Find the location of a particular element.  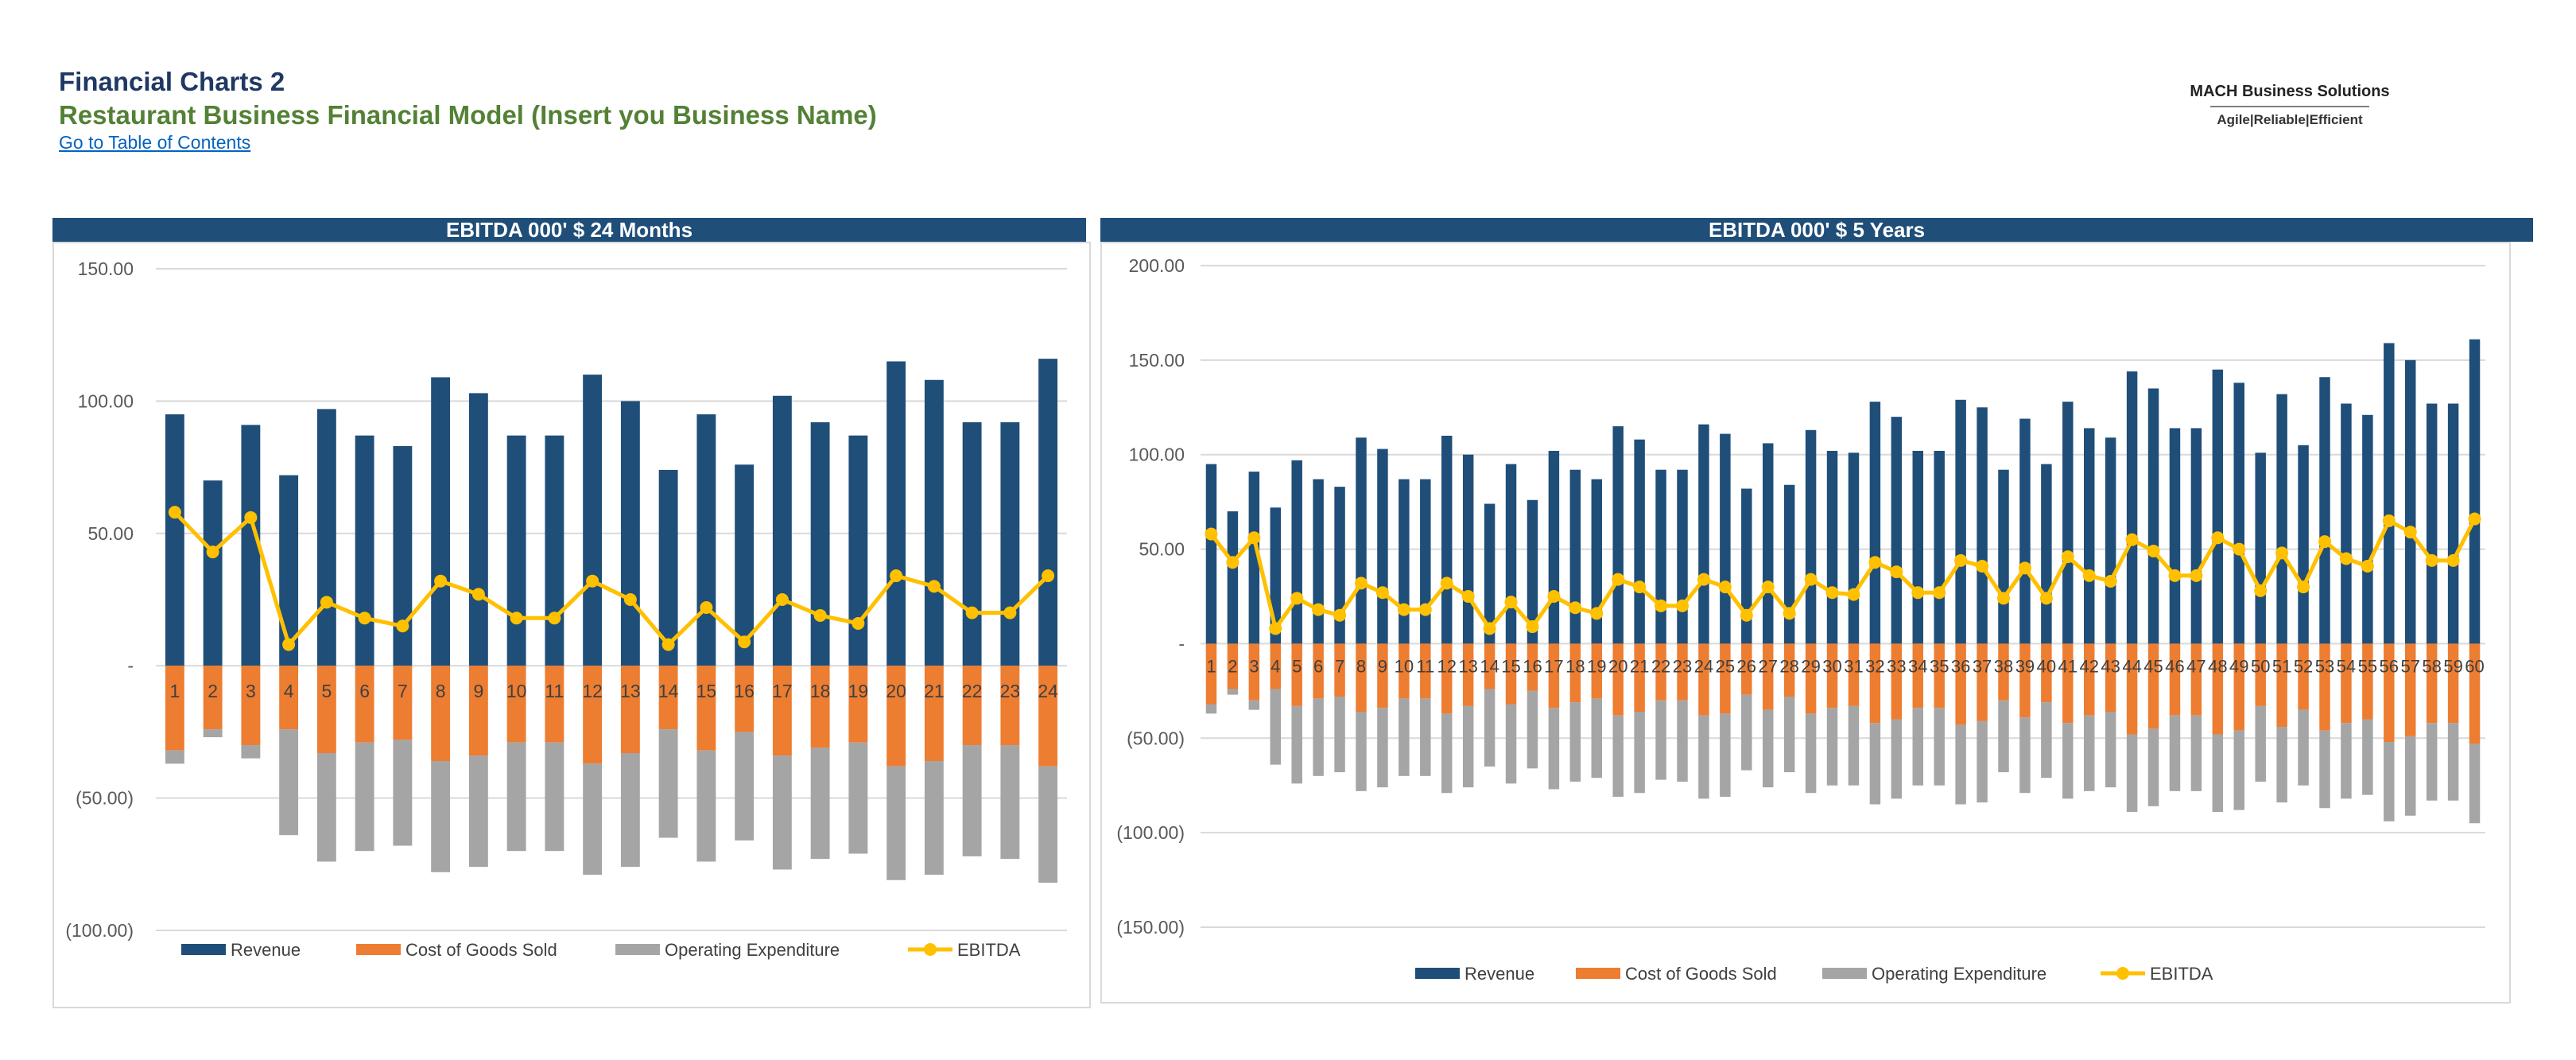

y-tick-label: 100.00 is located at coordinates (106, 401).